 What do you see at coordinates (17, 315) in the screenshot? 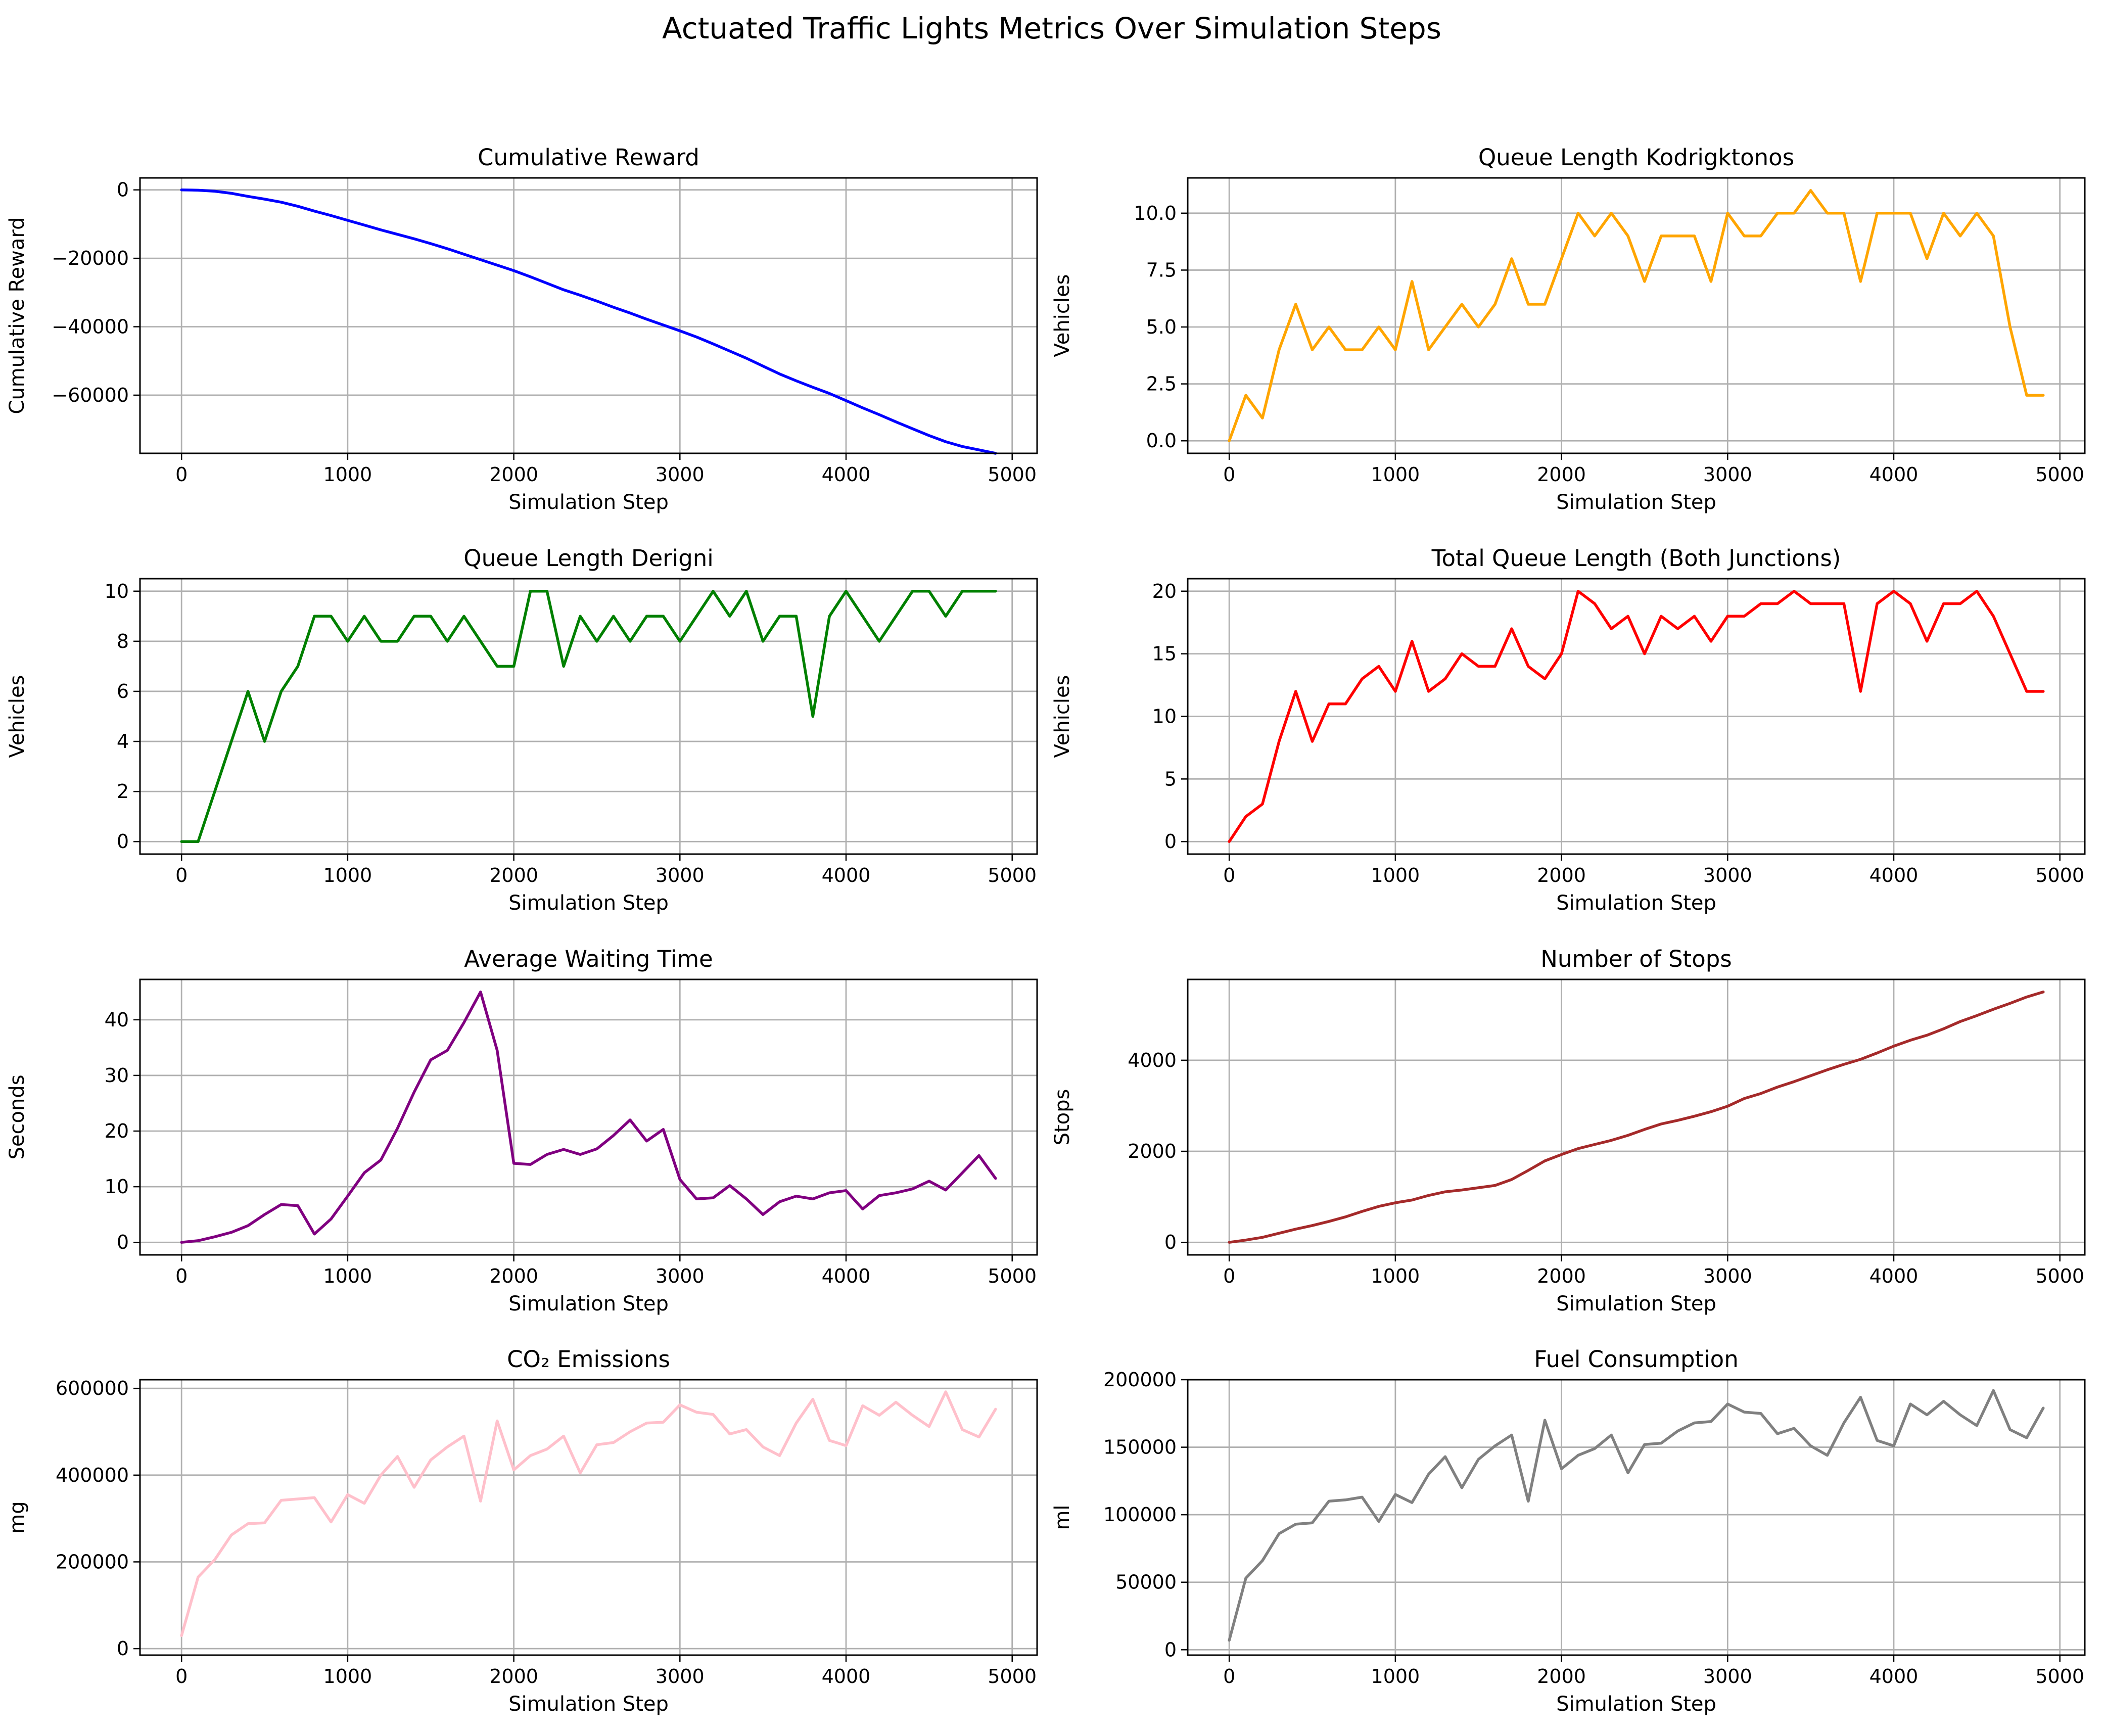
I see `y-axis-label: Cumulative Reward` at bounding box center [17, 315].